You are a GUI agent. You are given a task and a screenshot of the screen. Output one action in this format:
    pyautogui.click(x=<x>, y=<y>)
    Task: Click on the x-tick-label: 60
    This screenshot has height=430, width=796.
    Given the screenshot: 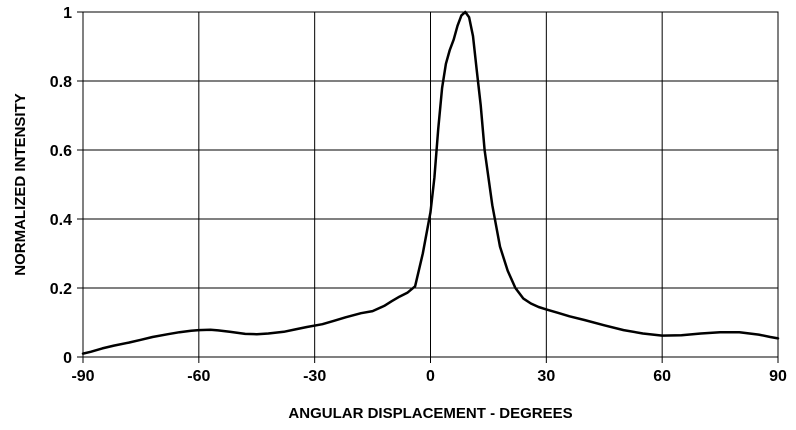 What is the action you would take?
    pyautogui.click(x=662, y=376)
    